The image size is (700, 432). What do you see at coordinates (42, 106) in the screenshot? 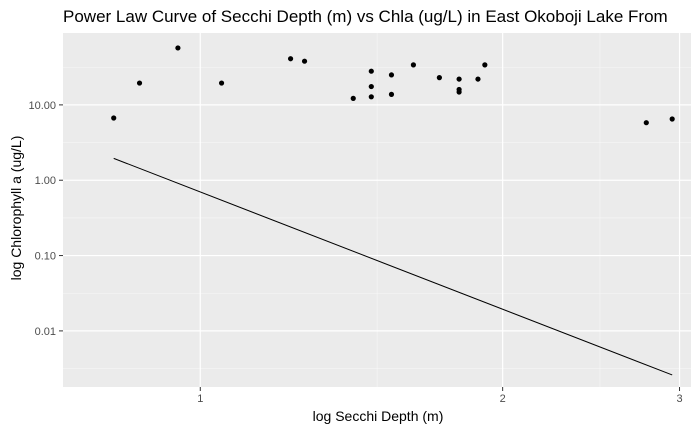
I see `y-tick-label: 10.00` at bounding box center [42, 106].